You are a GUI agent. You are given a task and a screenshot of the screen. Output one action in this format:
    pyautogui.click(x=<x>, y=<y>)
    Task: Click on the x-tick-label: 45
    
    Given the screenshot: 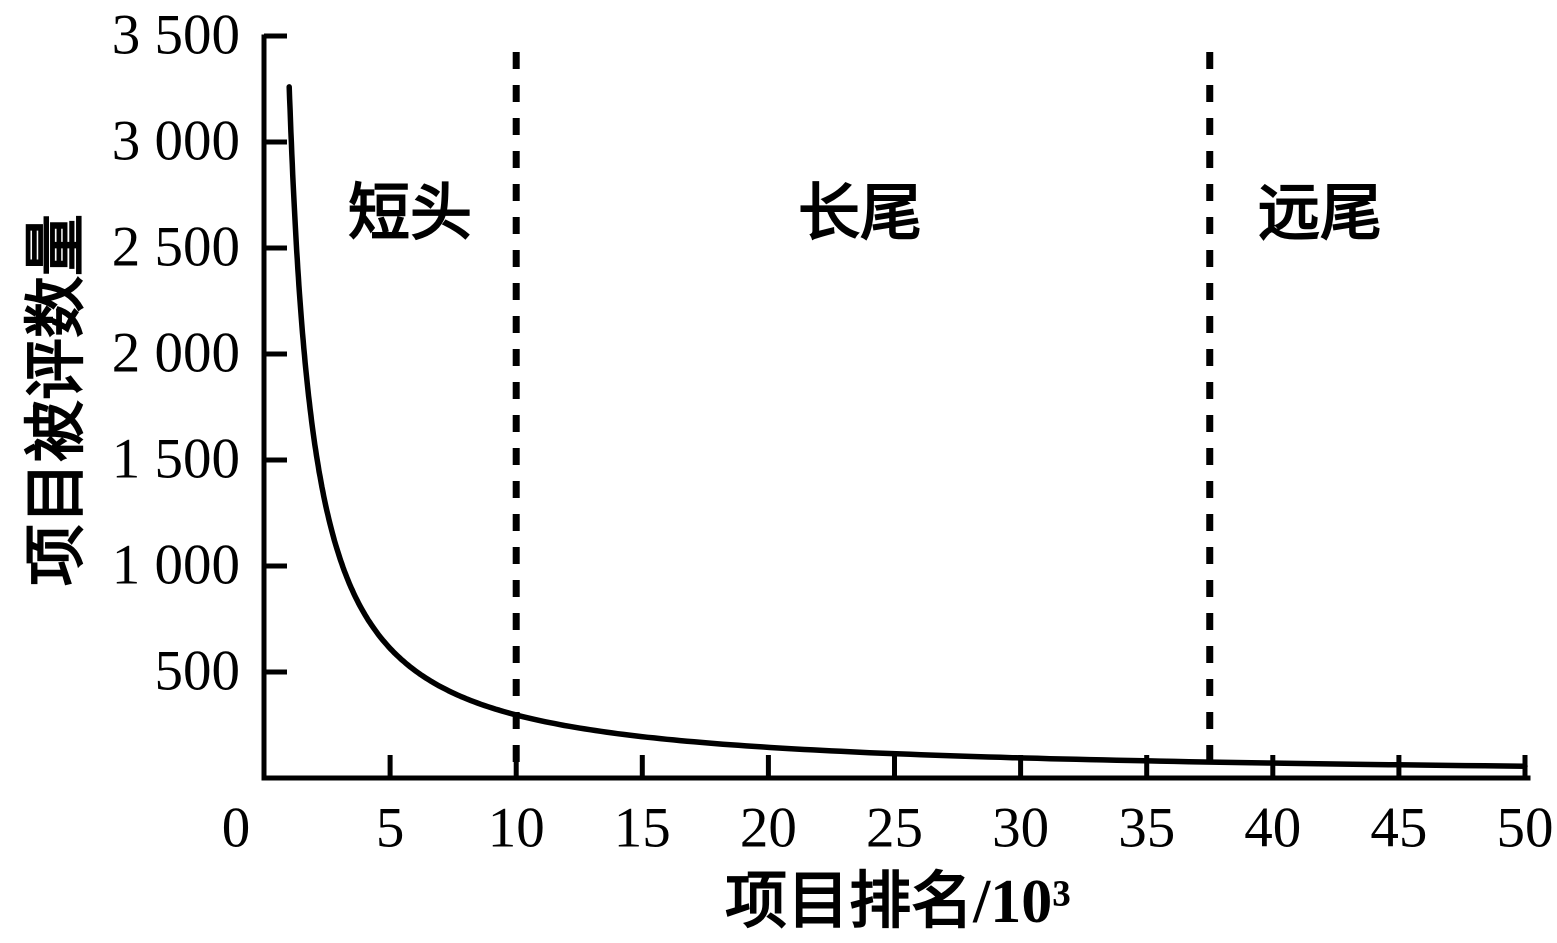 What is the action you would take?
    pyautogui.click(x=1399, y=828)
    